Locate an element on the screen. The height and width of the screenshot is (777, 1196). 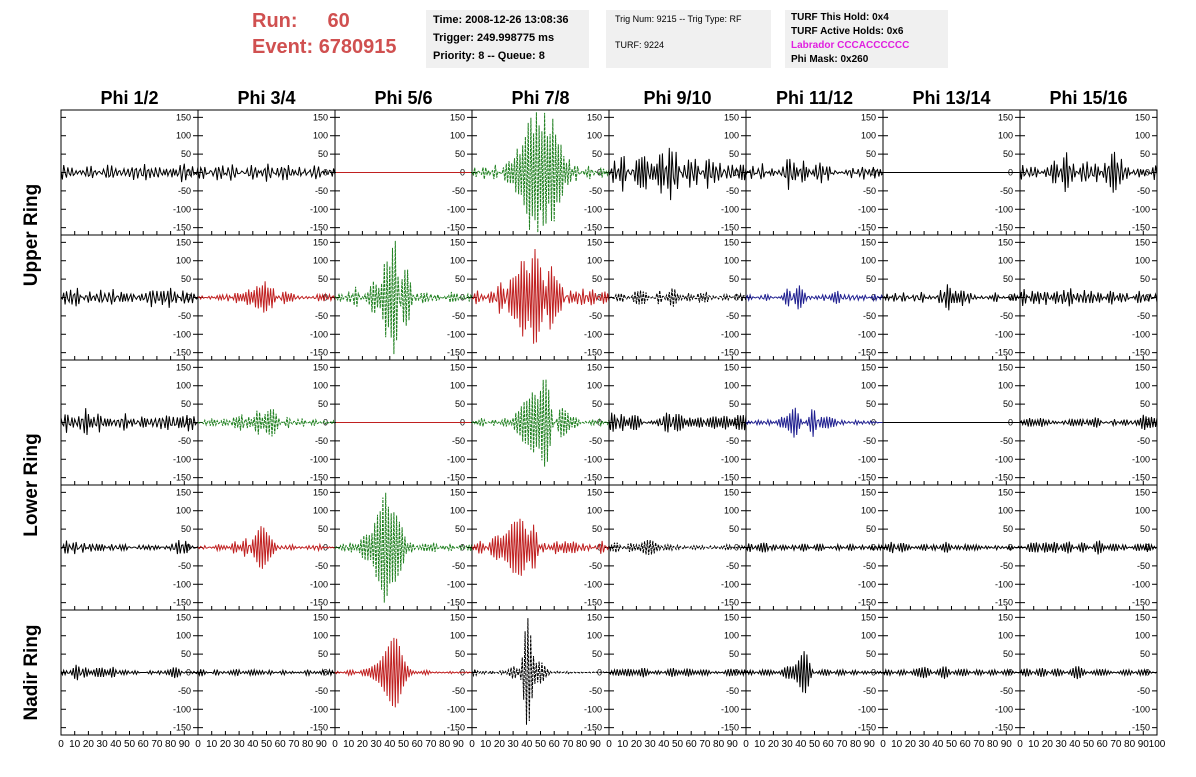
priority-text: Priority: 8 -- Queue: 8 is located at coordinates (489, 56).